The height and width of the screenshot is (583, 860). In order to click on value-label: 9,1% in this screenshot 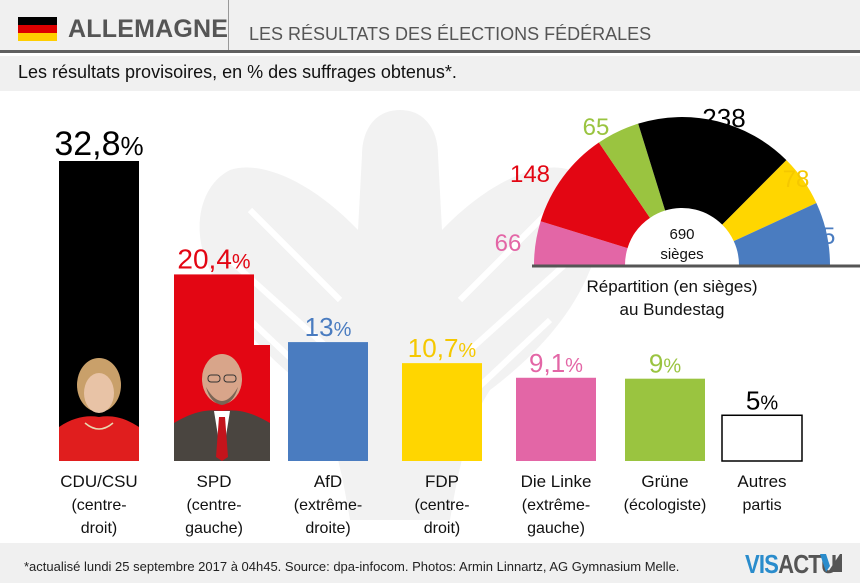, I will do `click(556, 363)`.